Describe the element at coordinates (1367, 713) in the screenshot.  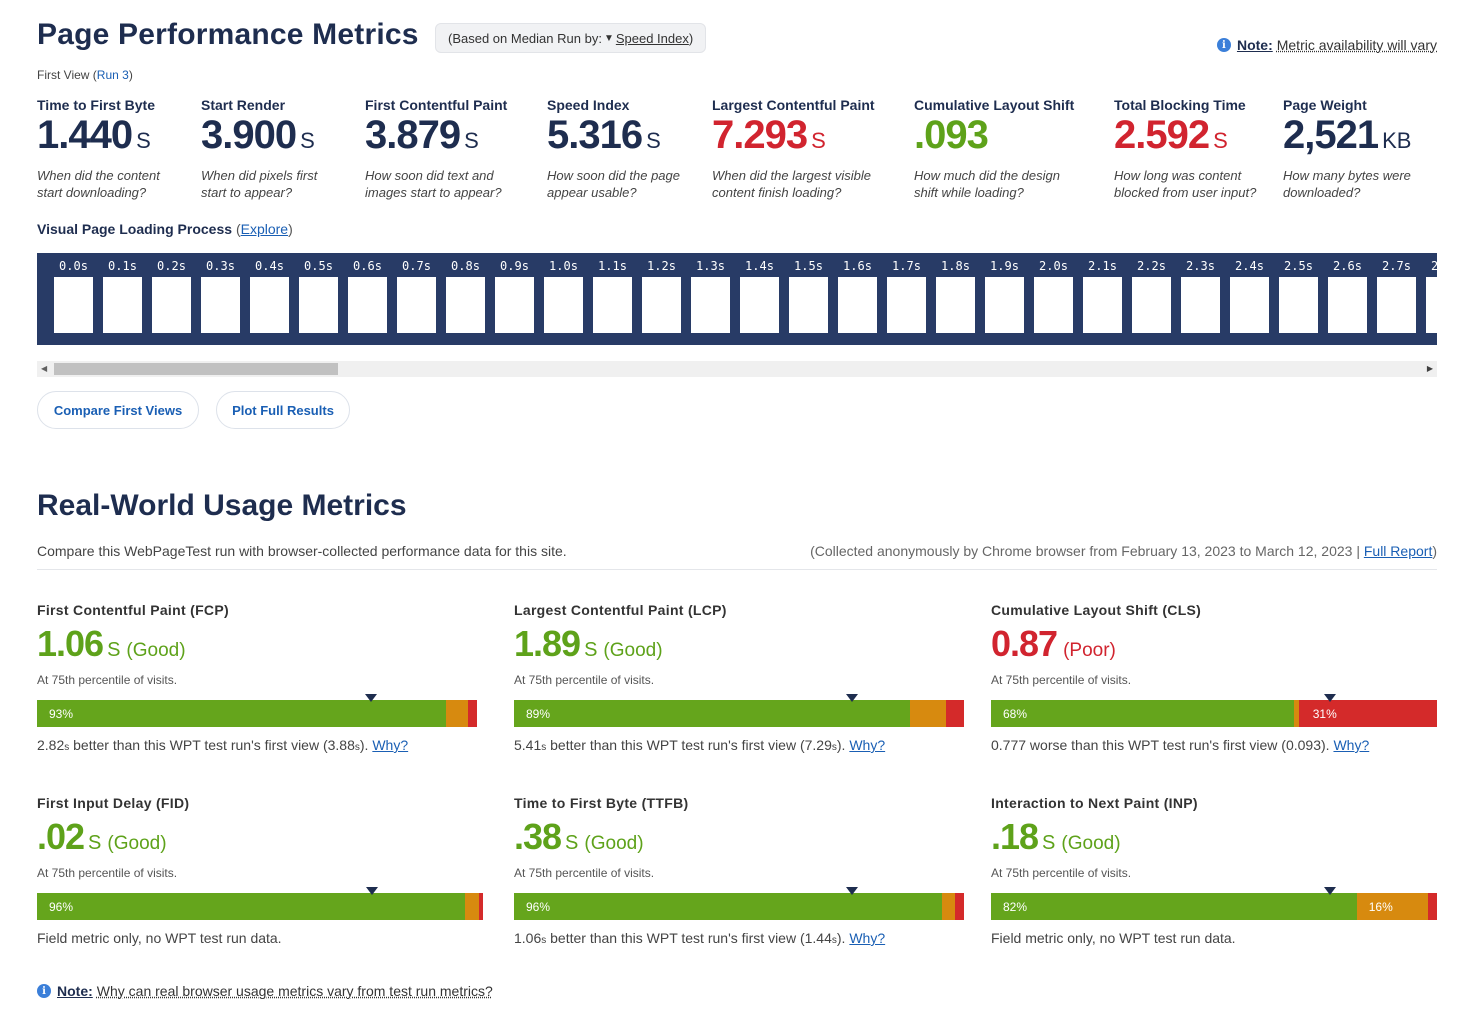
I see `bar-poor: 31%` at that location.